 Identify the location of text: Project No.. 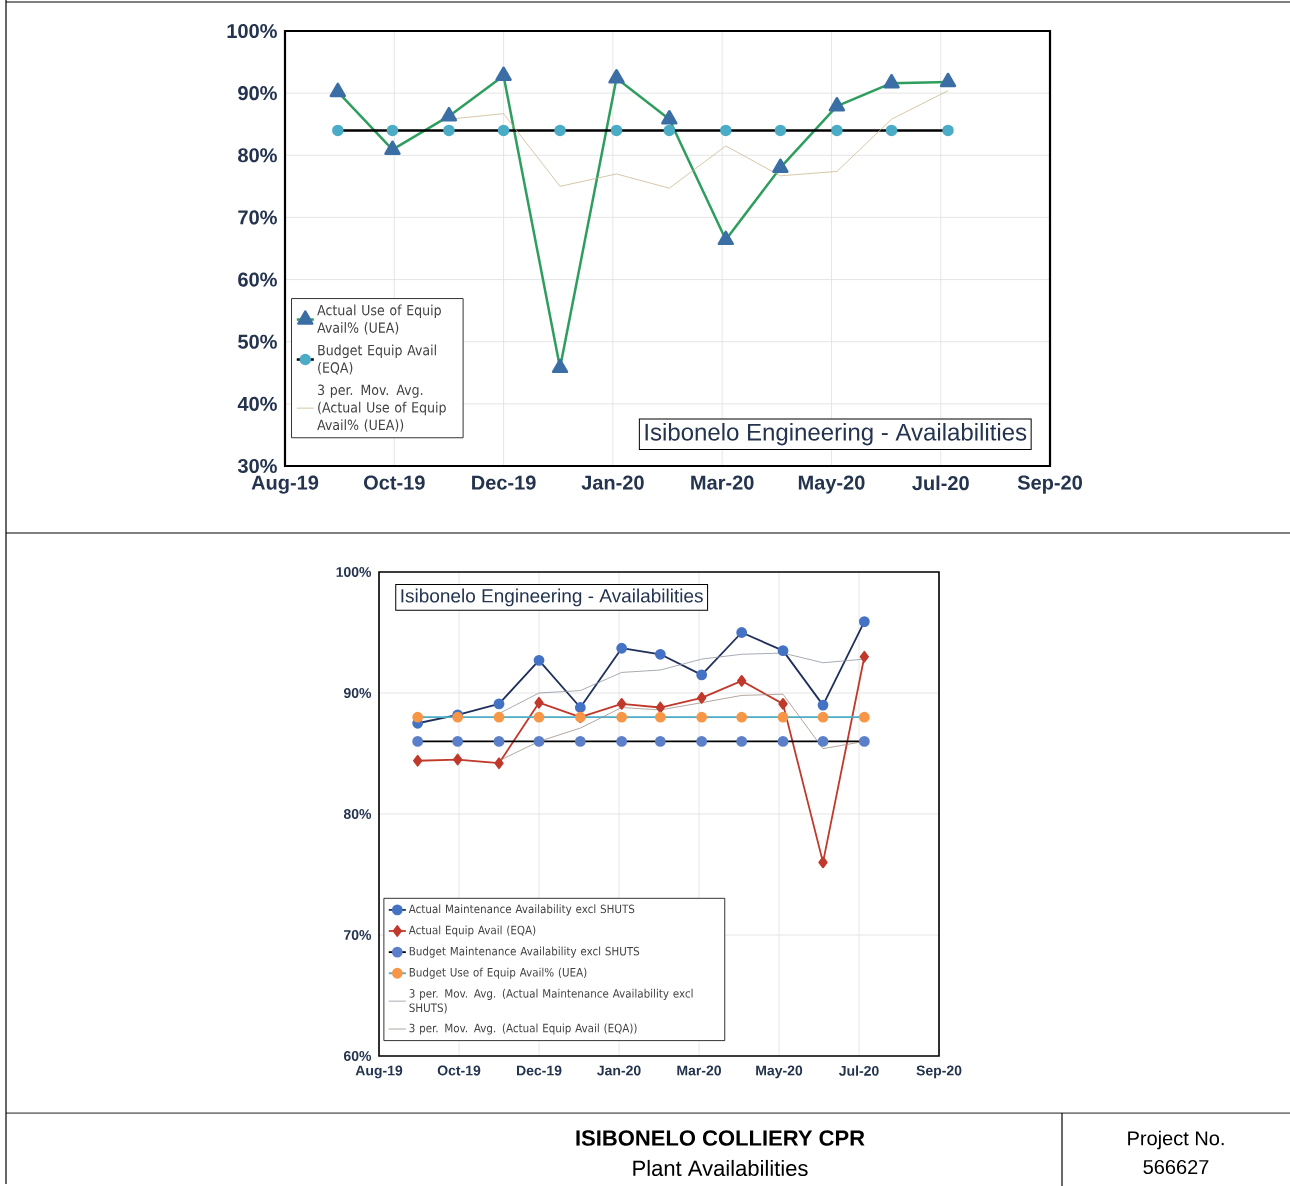
(1176, 1140).